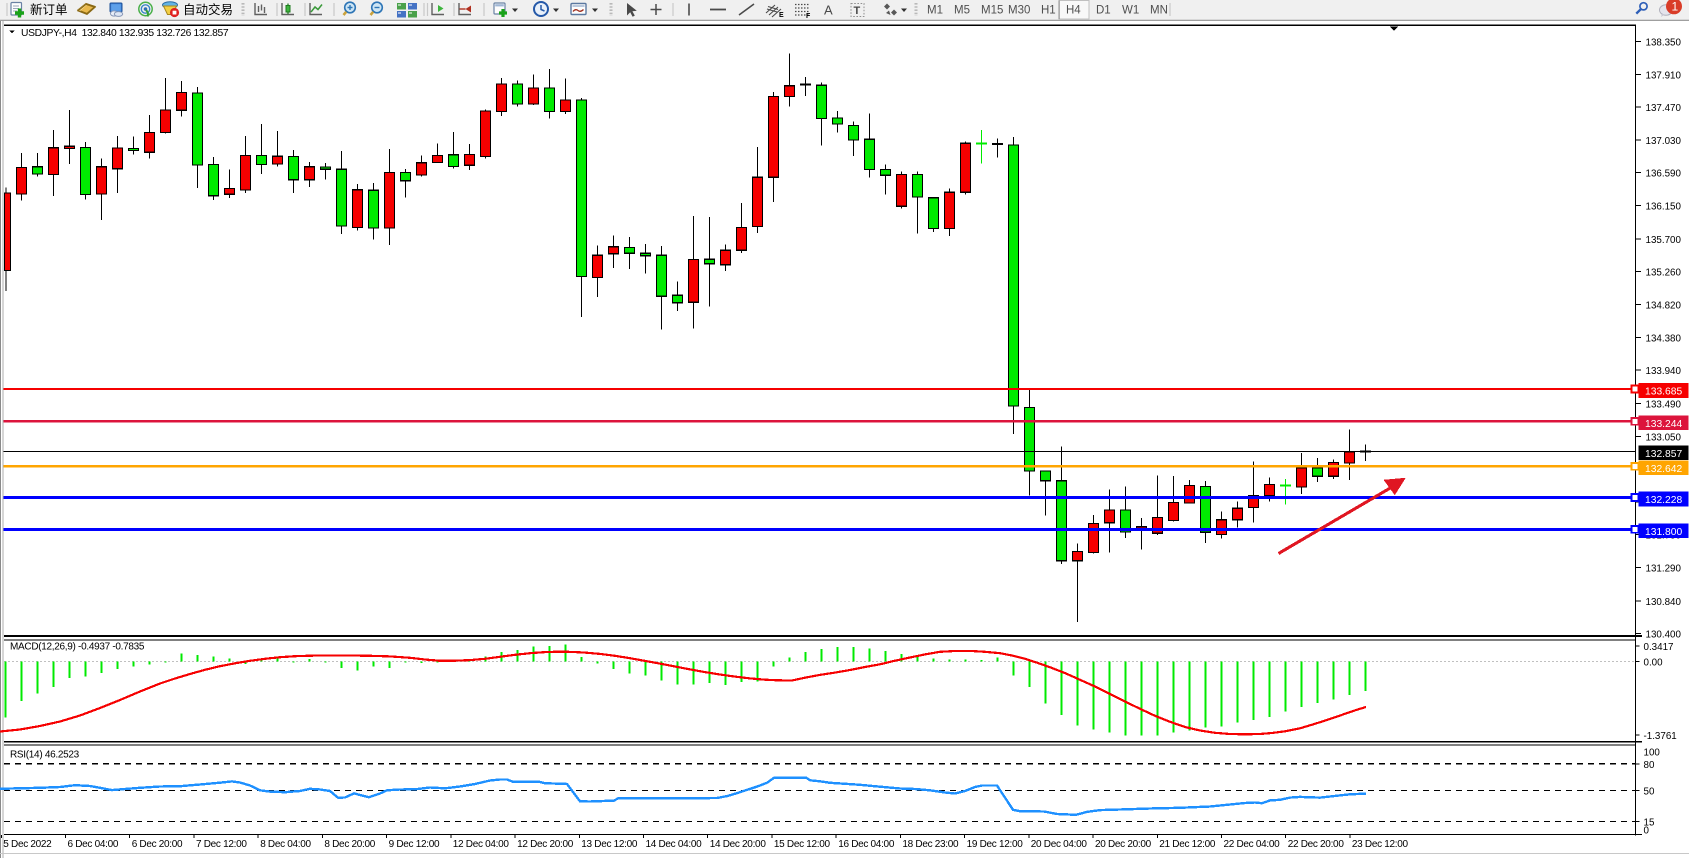 The height and width of the screenshot is (858, 1689). I want to click on svg-text: 136.150, so click(1664, 206).